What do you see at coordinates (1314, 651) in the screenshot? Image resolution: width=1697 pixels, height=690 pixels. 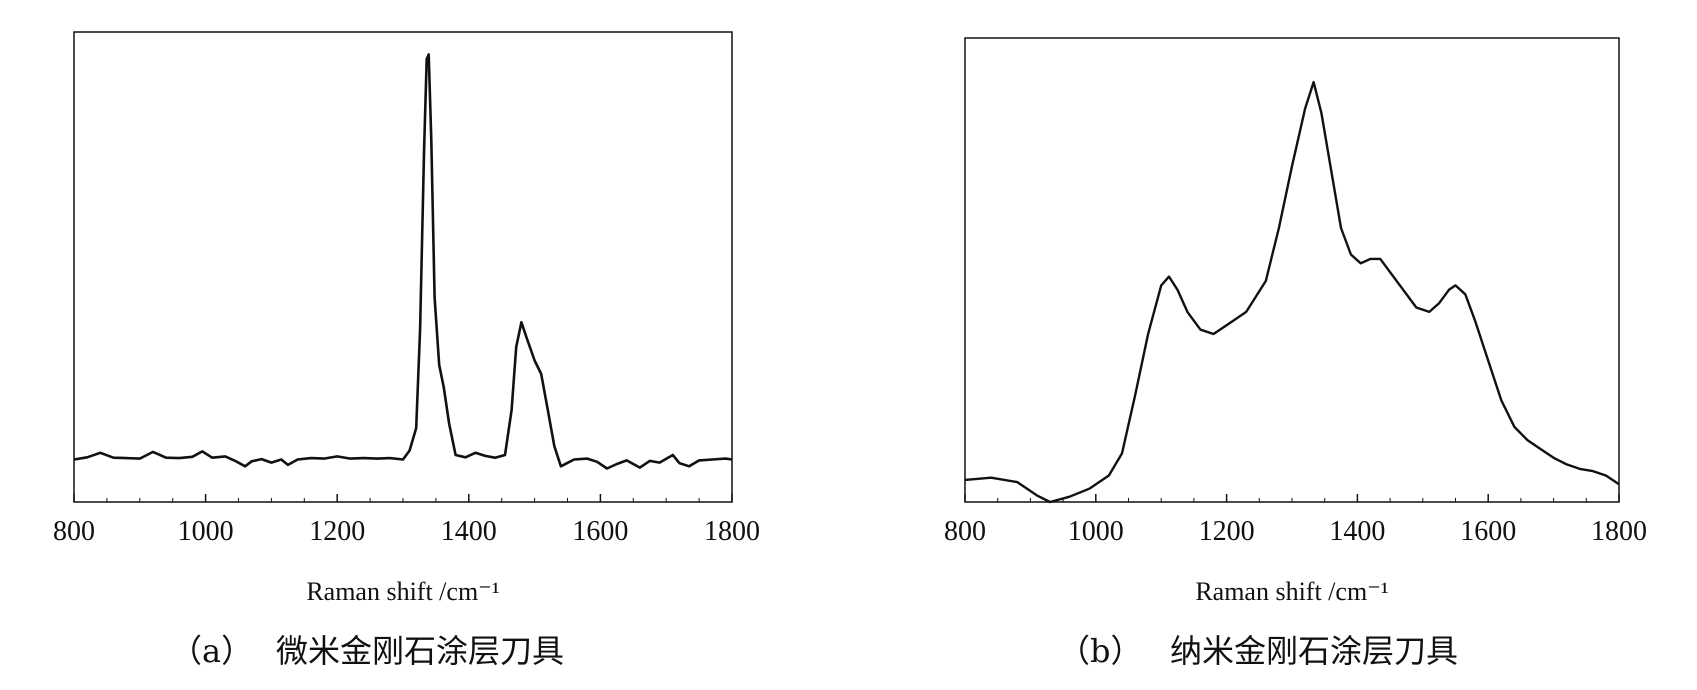 I see `panel-caption: 纳米金刚石涂层刀具` at bounding box center [1314, 651].